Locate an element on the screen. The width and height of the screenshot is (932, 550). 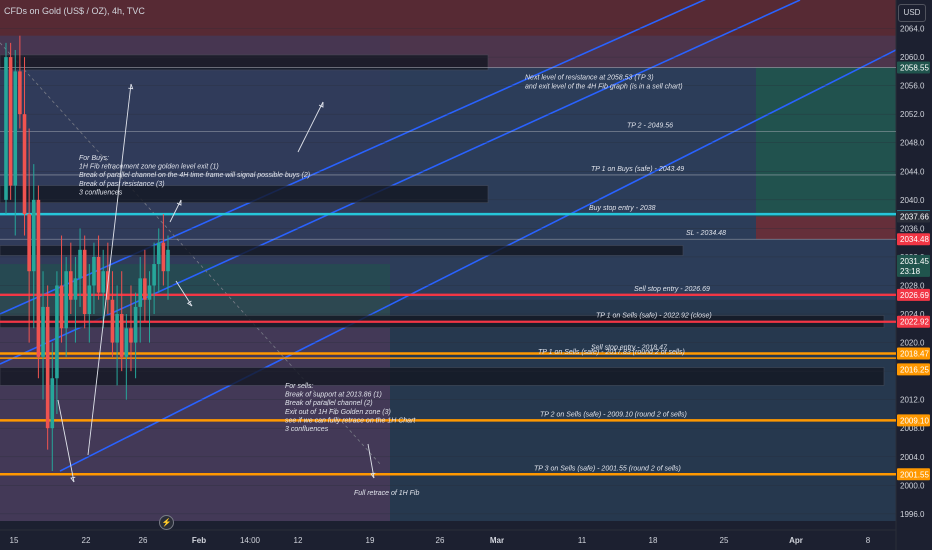
y-tick-label: 2036.0 is located at coordinates (912, 228).